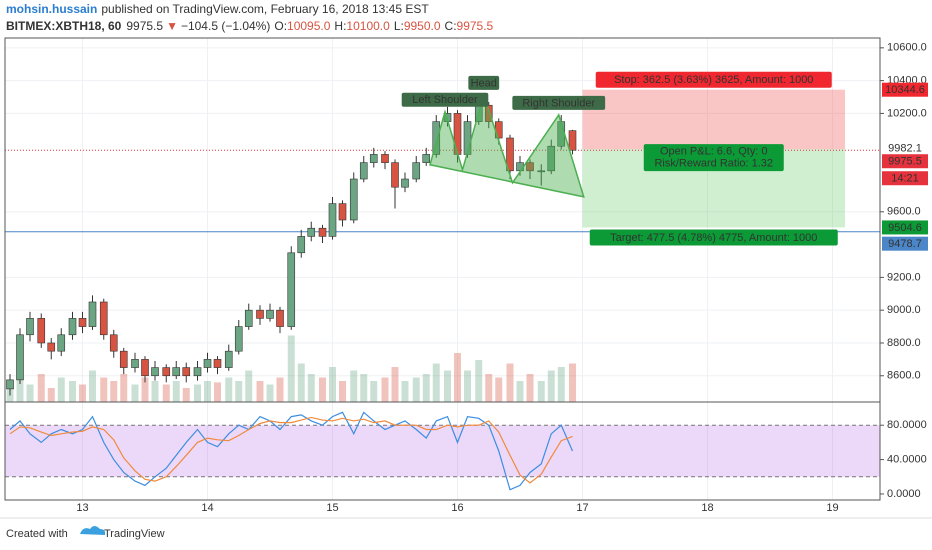  I want to click on stop-label: Stop: 362.5 (3.63%) 3625, Amount: 1000, so click(713, 80).